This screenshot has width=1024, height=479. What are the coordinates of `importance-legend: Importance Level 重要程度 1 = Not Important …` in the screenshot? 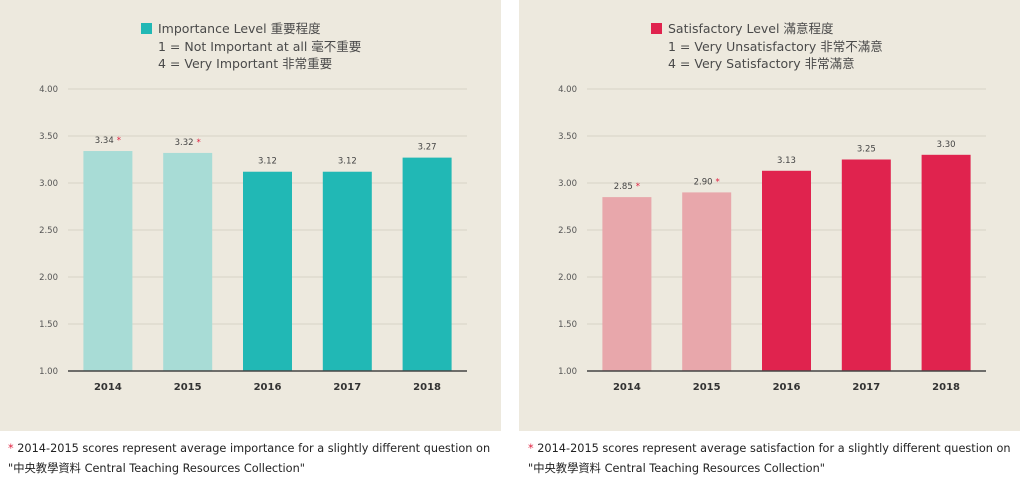 It's located at (251, 46).